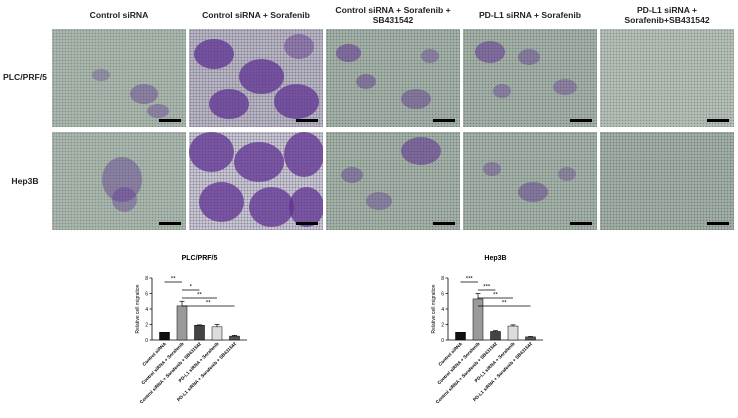 The height and width of the screenshot is (418, 738). What do you see at coordinates (119, 78) in the screenshot?
I see `micrograph-plc-control` at bounding box center [119, 78].